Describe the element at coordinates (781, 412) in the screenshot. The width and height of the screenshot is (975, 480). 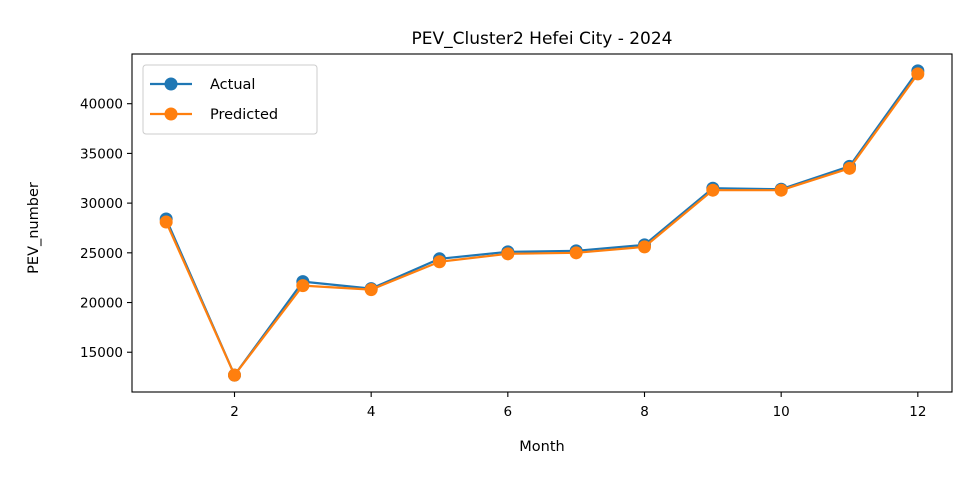
I see `x-tick-label: 10` at that location.